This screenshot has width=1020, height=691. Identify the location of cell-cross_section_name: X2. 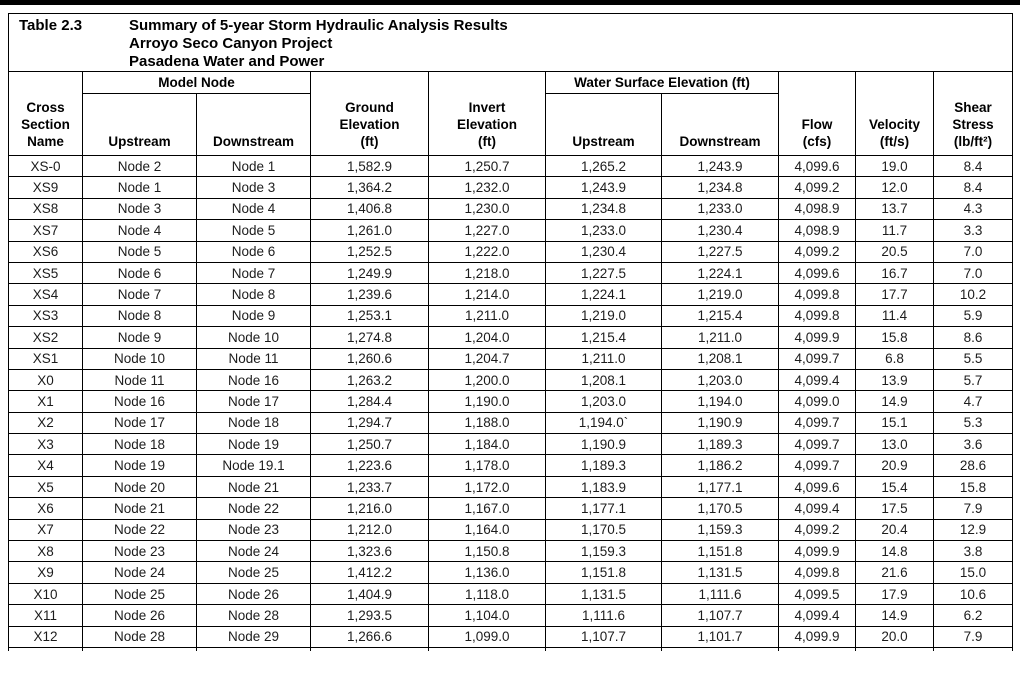
(45, 423).